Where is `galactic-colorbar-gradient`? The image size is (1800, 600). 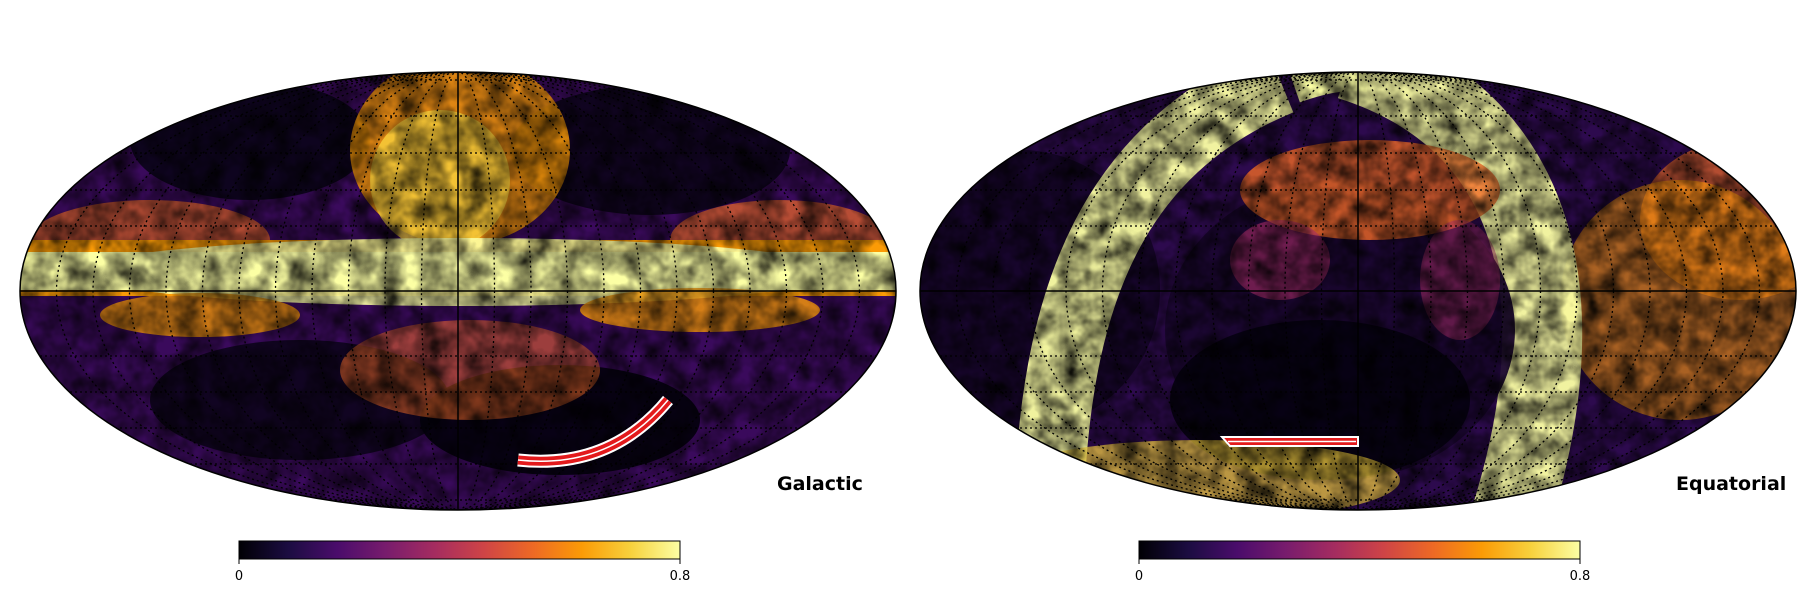
galactic-colorbar-gradient is located at coordinates (459, 550).